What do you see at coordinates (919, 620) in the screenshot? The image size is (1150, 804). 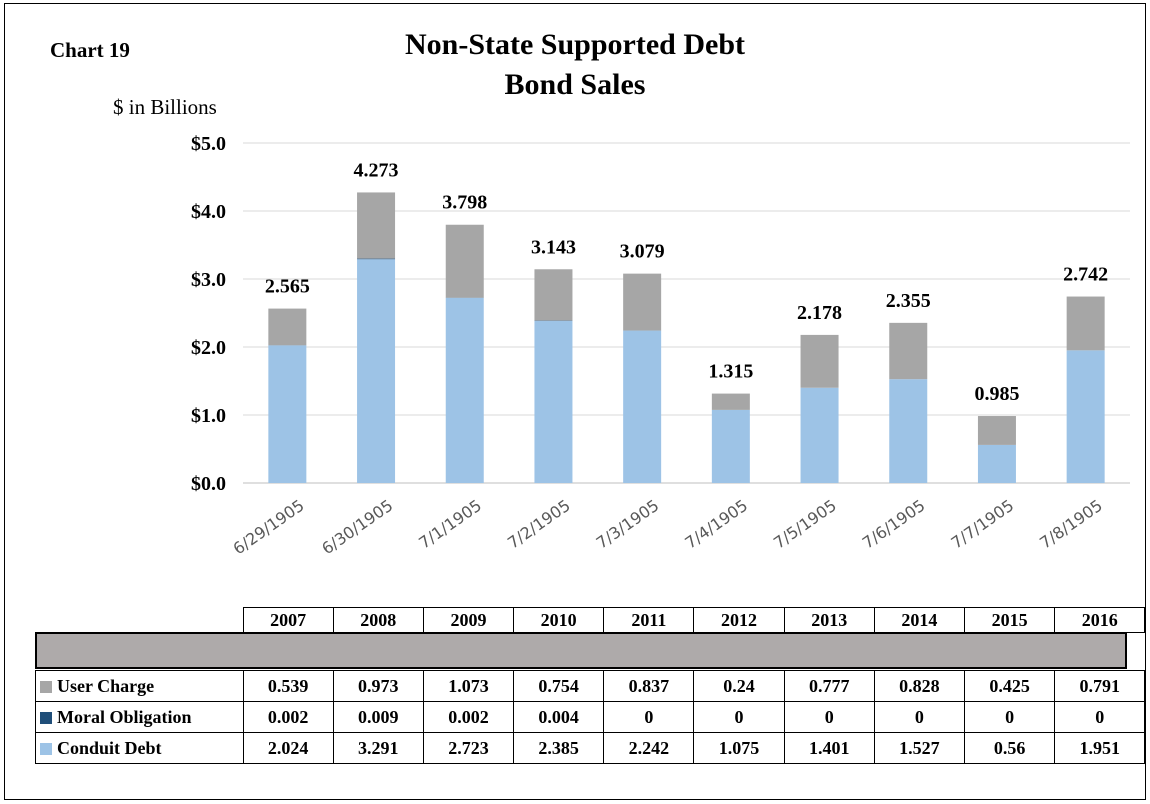 I see `year-header-cell: 2014` at bounding box center [919, 620].